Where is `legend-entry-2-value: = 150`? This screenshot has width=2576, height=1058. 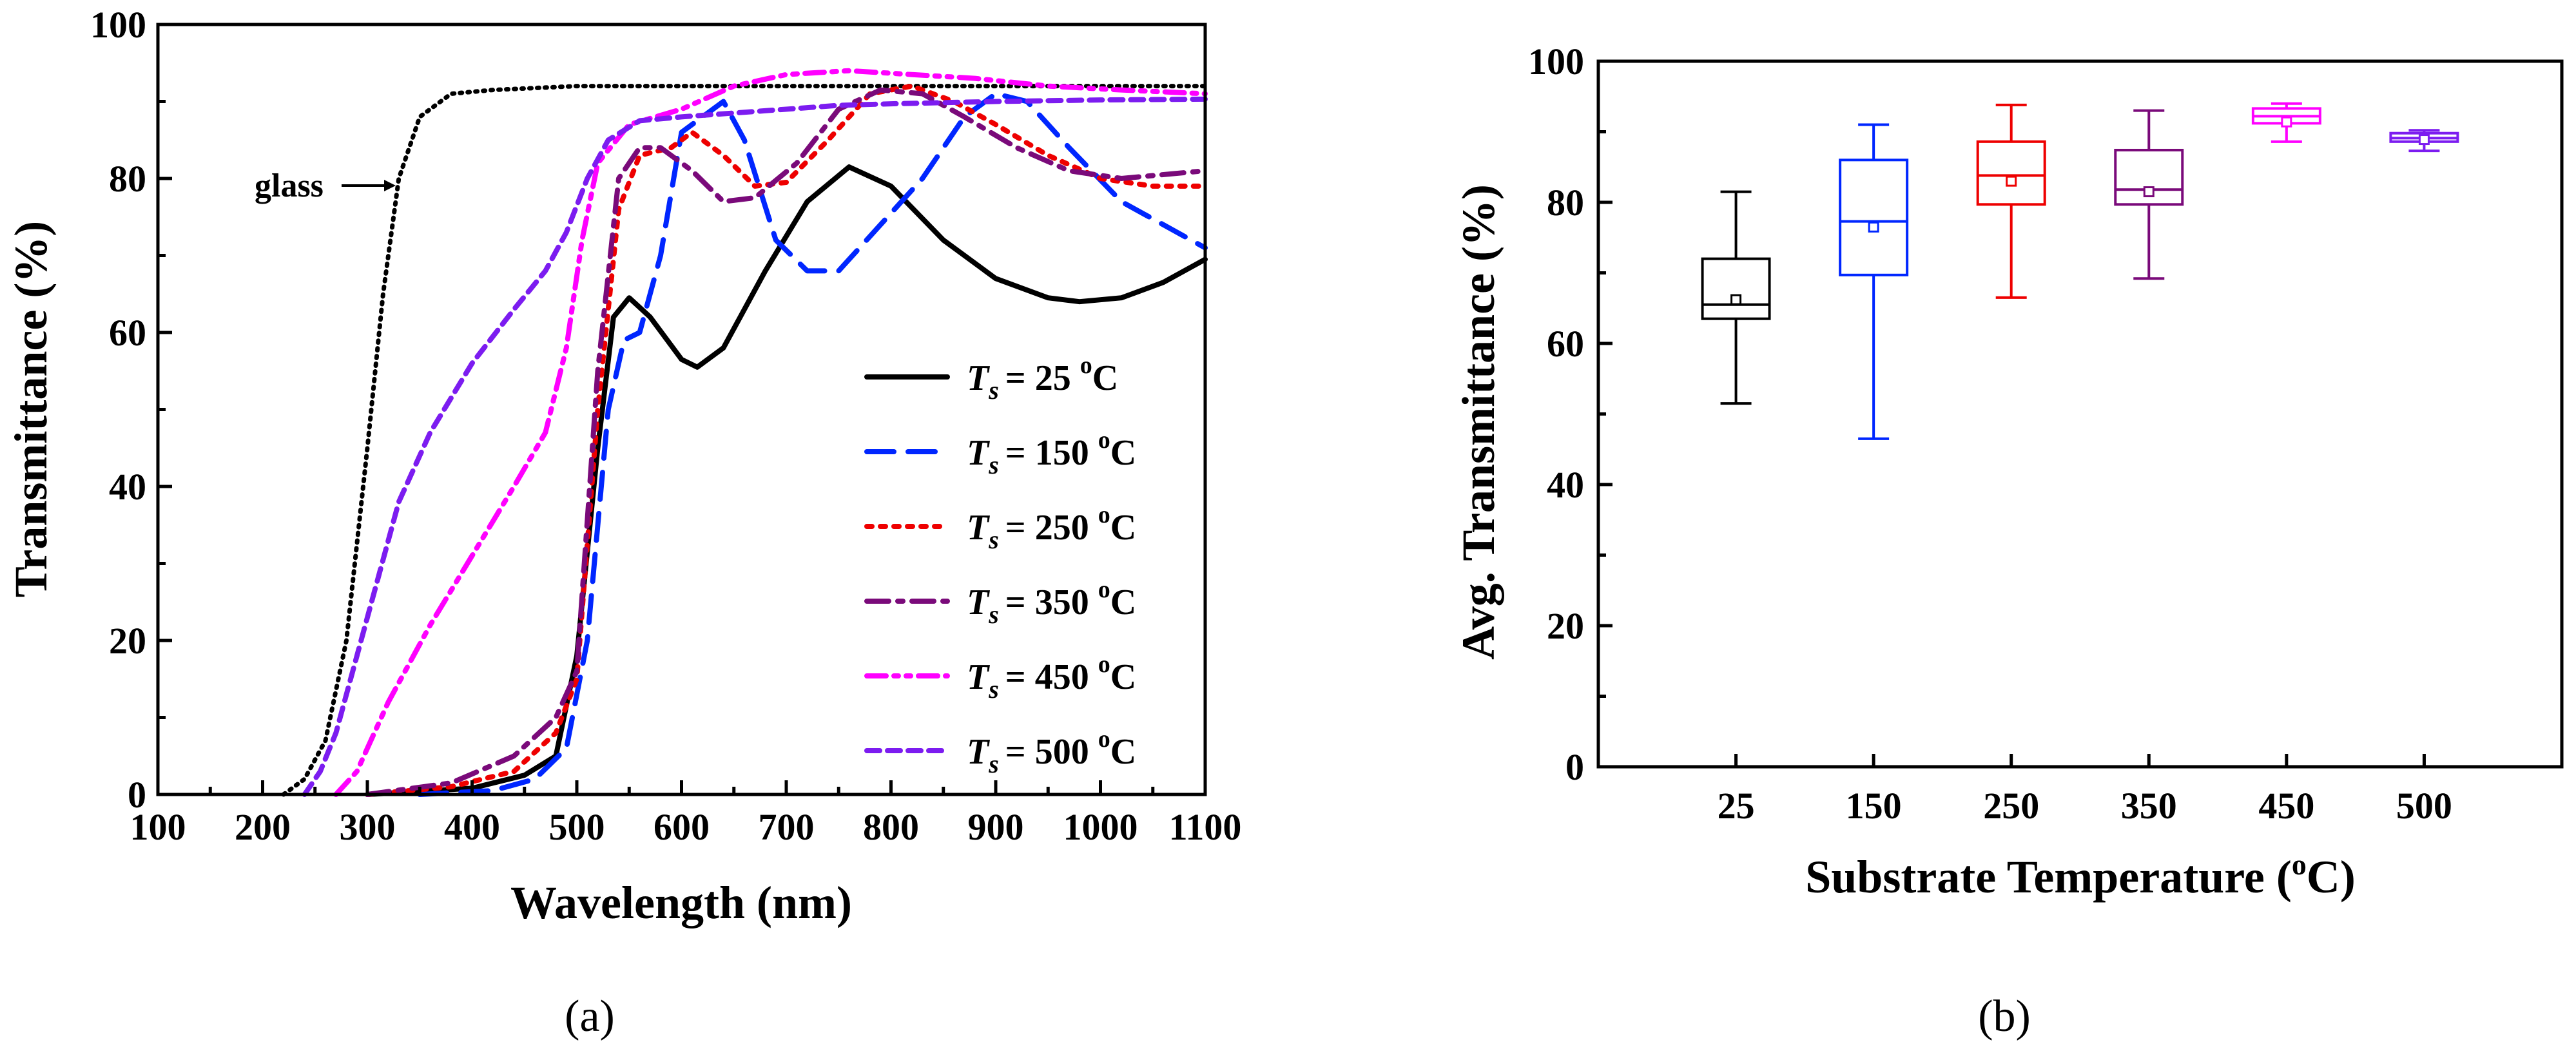 legend-entry-2-value: = 150 is located at coordinates (1051, 453).